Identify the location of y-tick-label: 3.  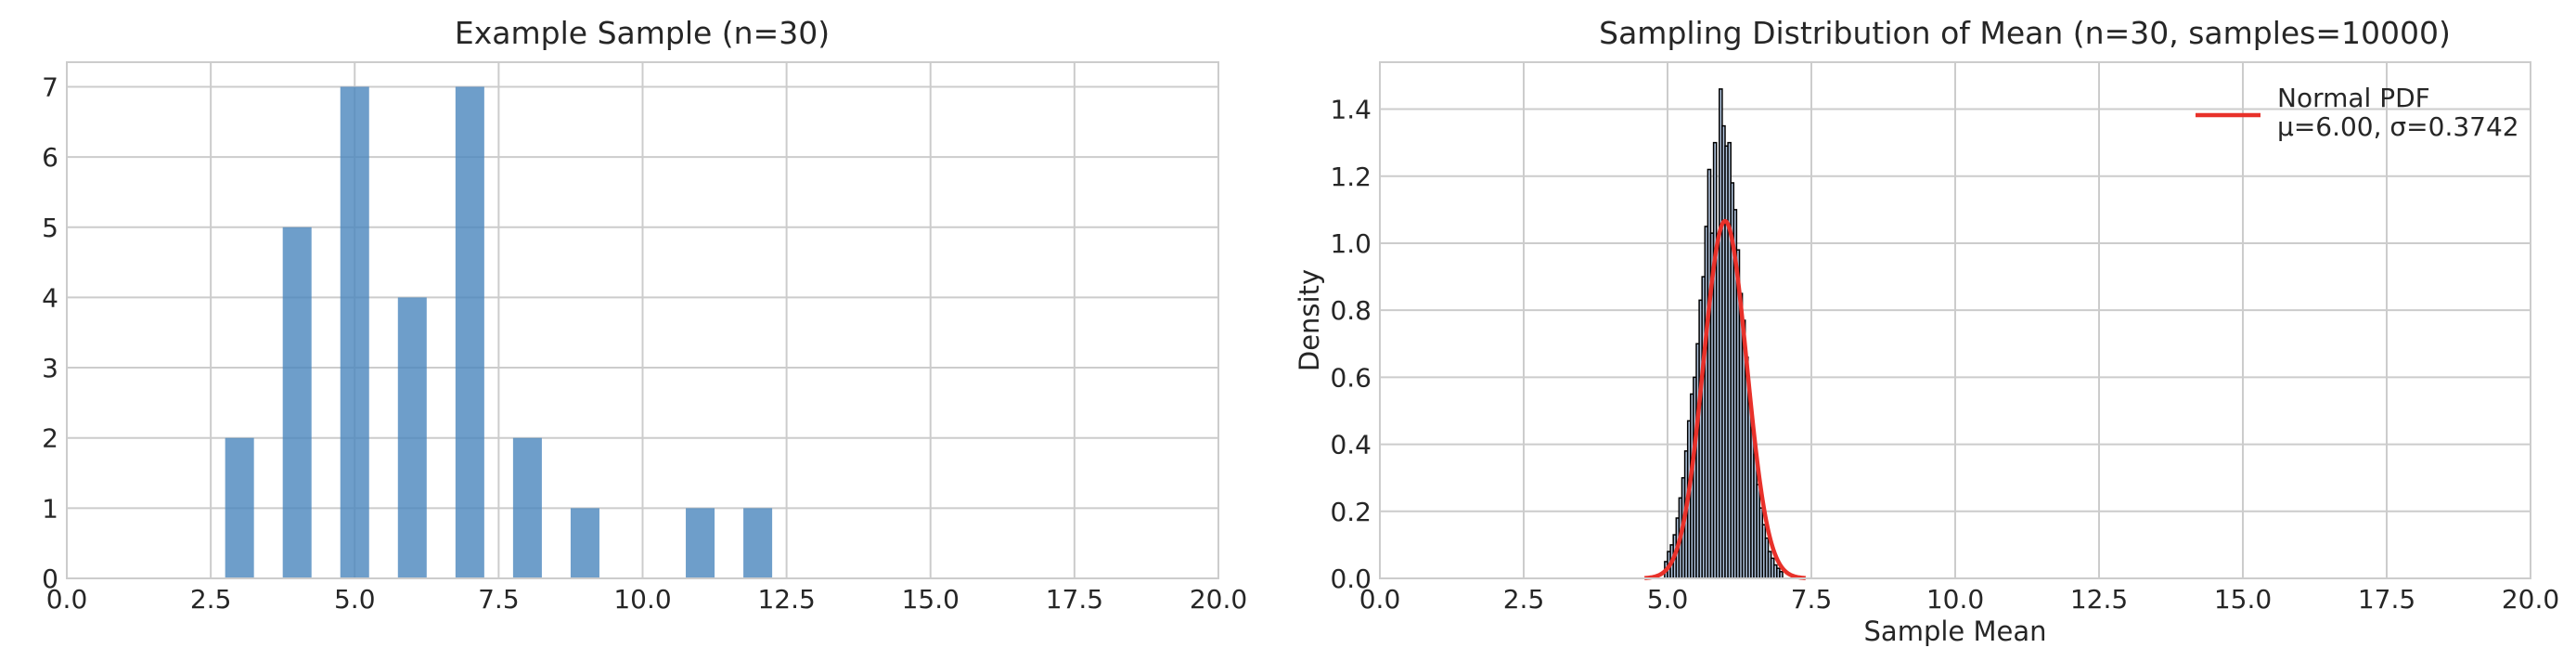
(50, 368).